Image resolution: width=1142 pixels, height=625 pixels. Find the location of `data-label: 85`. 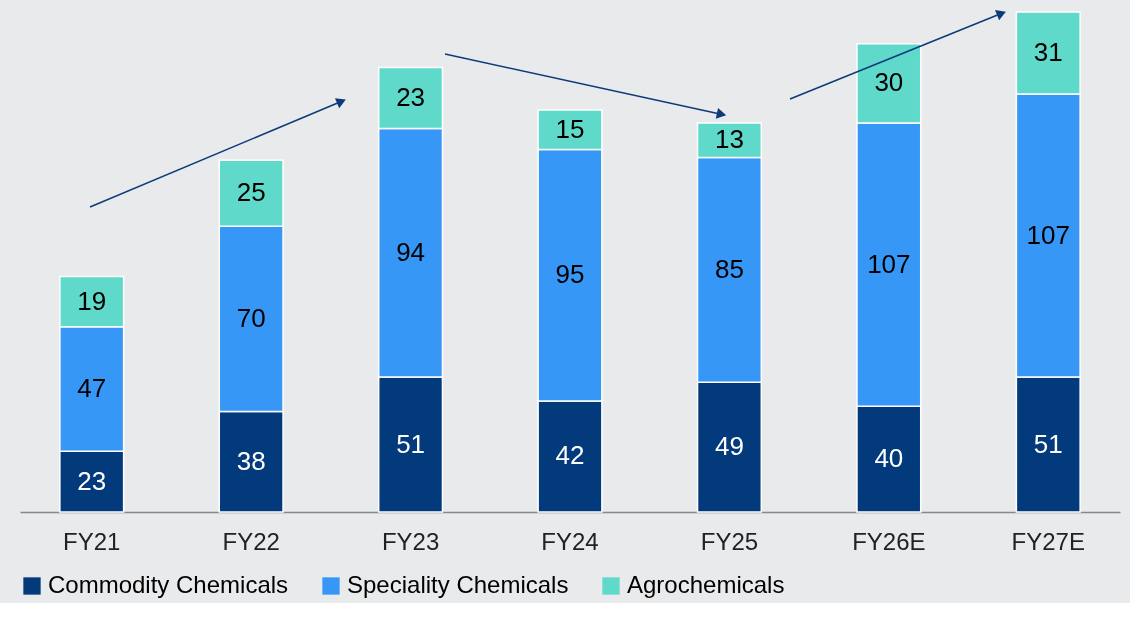

data-label: 85 is located at coordinates (729, 268).